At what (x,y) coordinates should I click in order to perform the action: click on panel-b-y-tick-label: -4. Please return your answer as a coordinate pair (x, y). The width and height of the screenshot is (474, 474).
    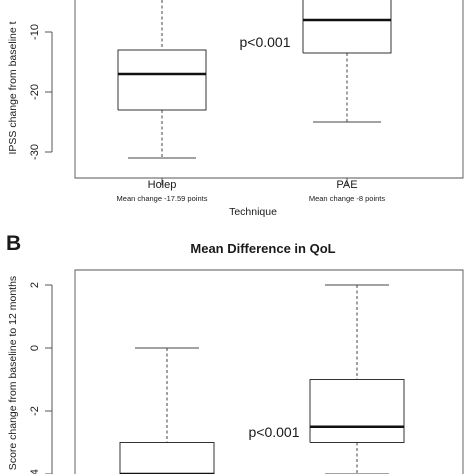
    Looking at the image, I should click on (35, 471).